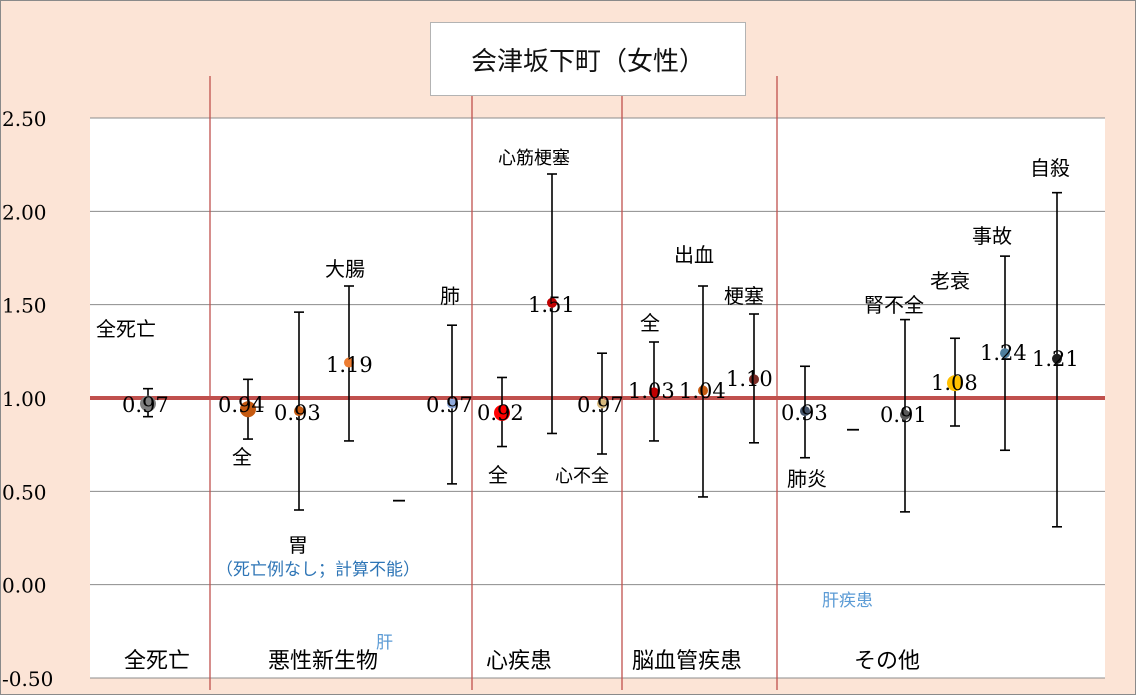 The width and height of the screenshot is (1136, 695). What do you see at coordinates (887, 661) in the screenshot?
I see `group-label: その他` at bounding box center [887, 661].